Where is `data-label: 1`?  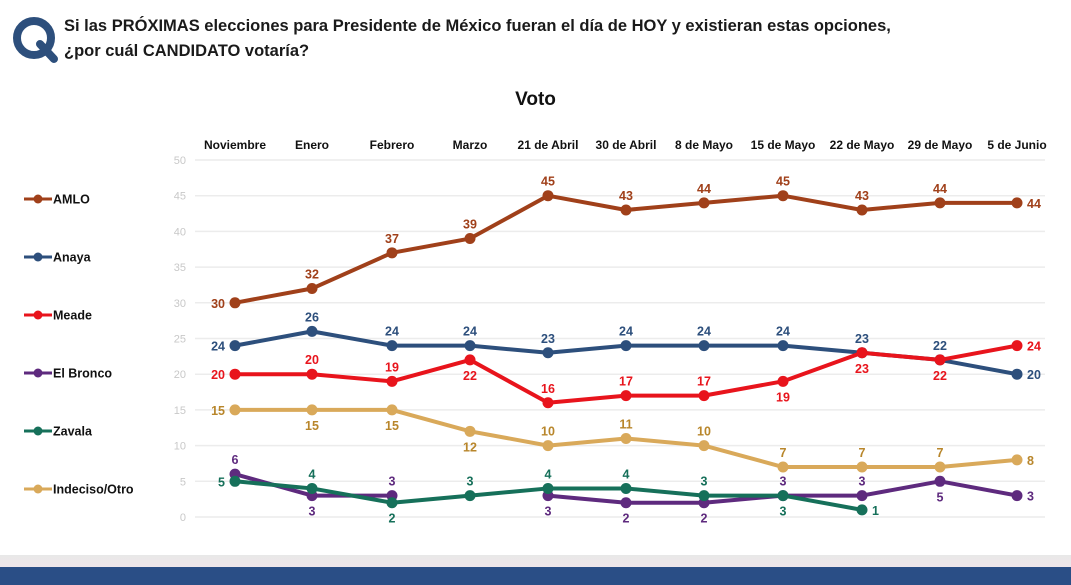
data-label: 1 is located at coordinates (875, 511).